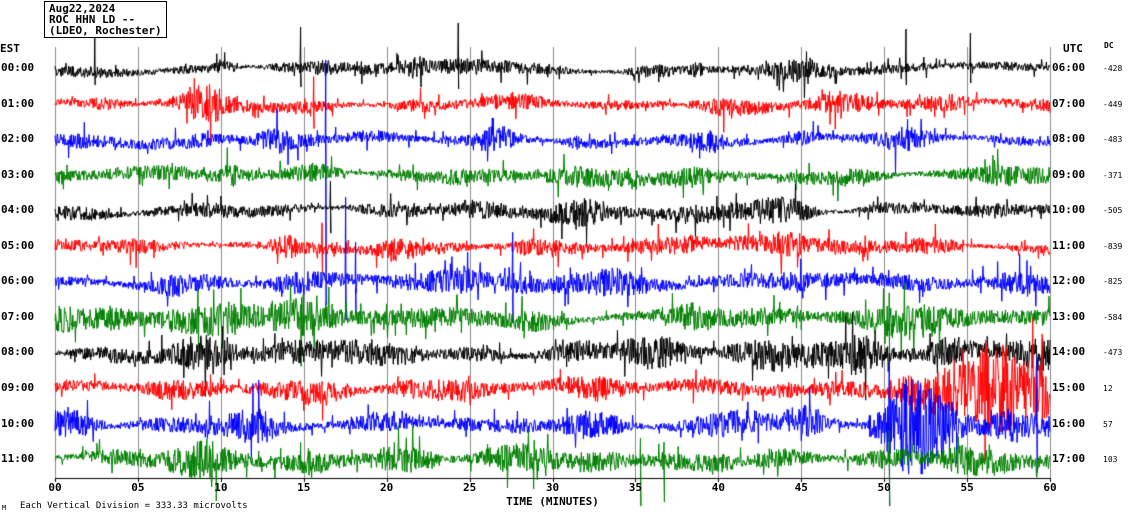 The image size is (1130, 519). I want to click on utc-label-row-7: 13:00, so click(1069, 316).